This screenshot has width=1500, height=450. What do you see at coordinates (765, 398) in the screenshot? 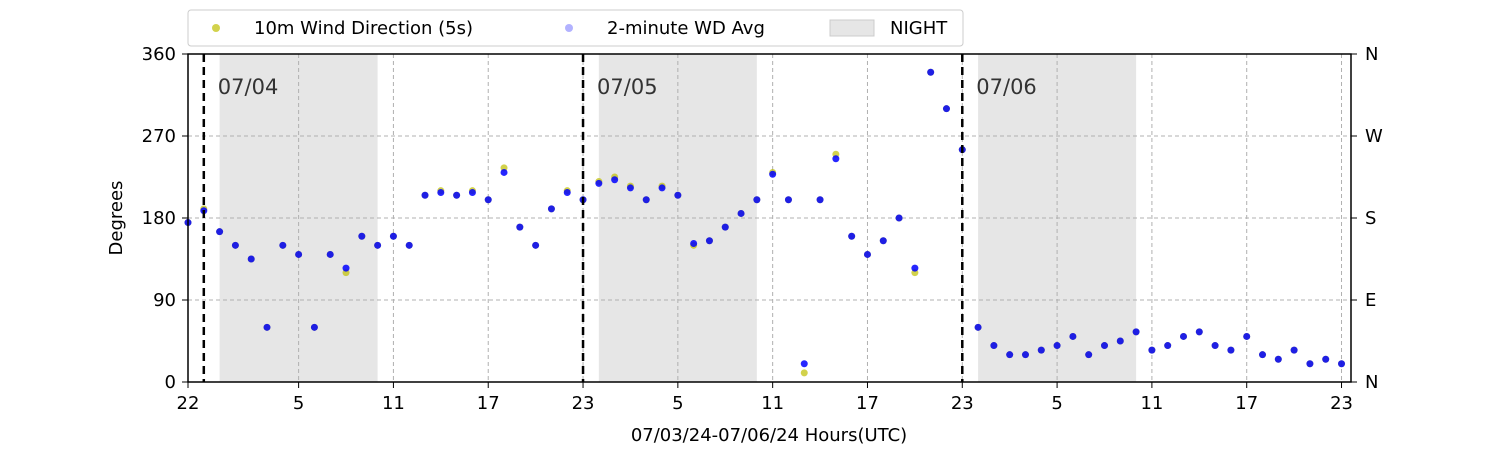
I see `x-axis-ticks: 22 5 11 17 23 5 11 17 23 5 11 17 23` at bounding box center [765, 398].